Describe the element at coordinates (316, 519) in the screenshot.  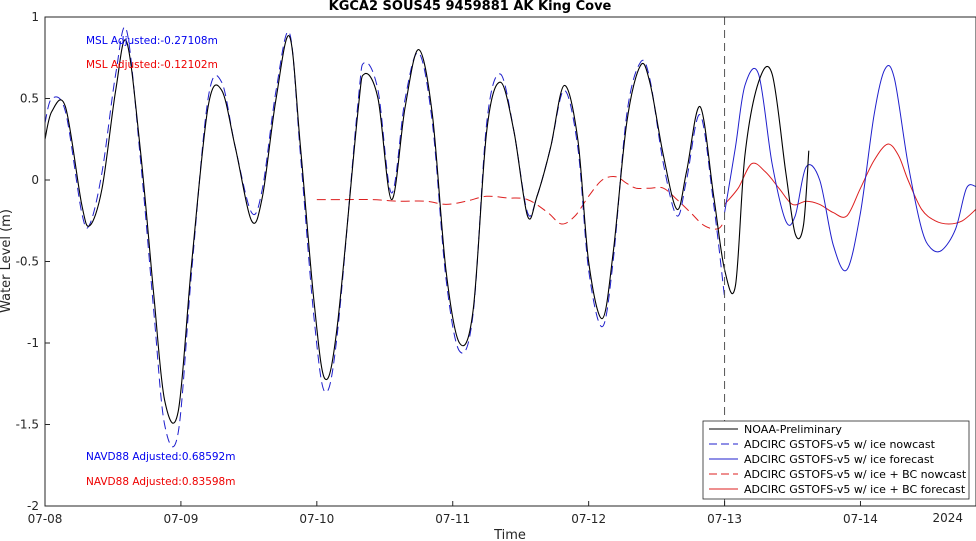
I see `x-tick-label: 07-10` at that location.